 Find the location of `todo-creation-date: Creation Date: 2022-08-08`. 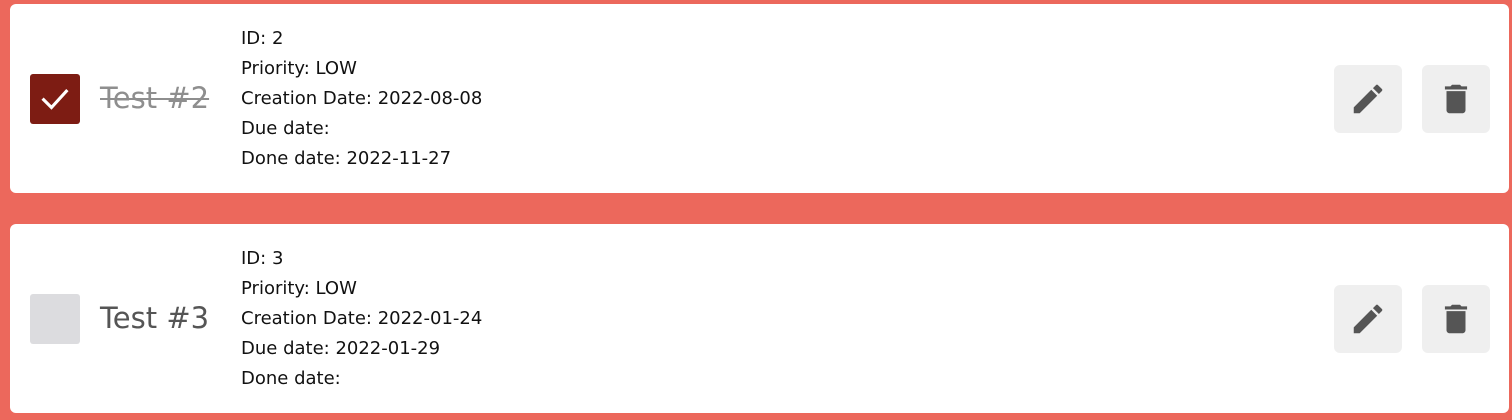

todo-creation-date: Creation Date: 2022-08-08 is located at coordinates (362, 98).